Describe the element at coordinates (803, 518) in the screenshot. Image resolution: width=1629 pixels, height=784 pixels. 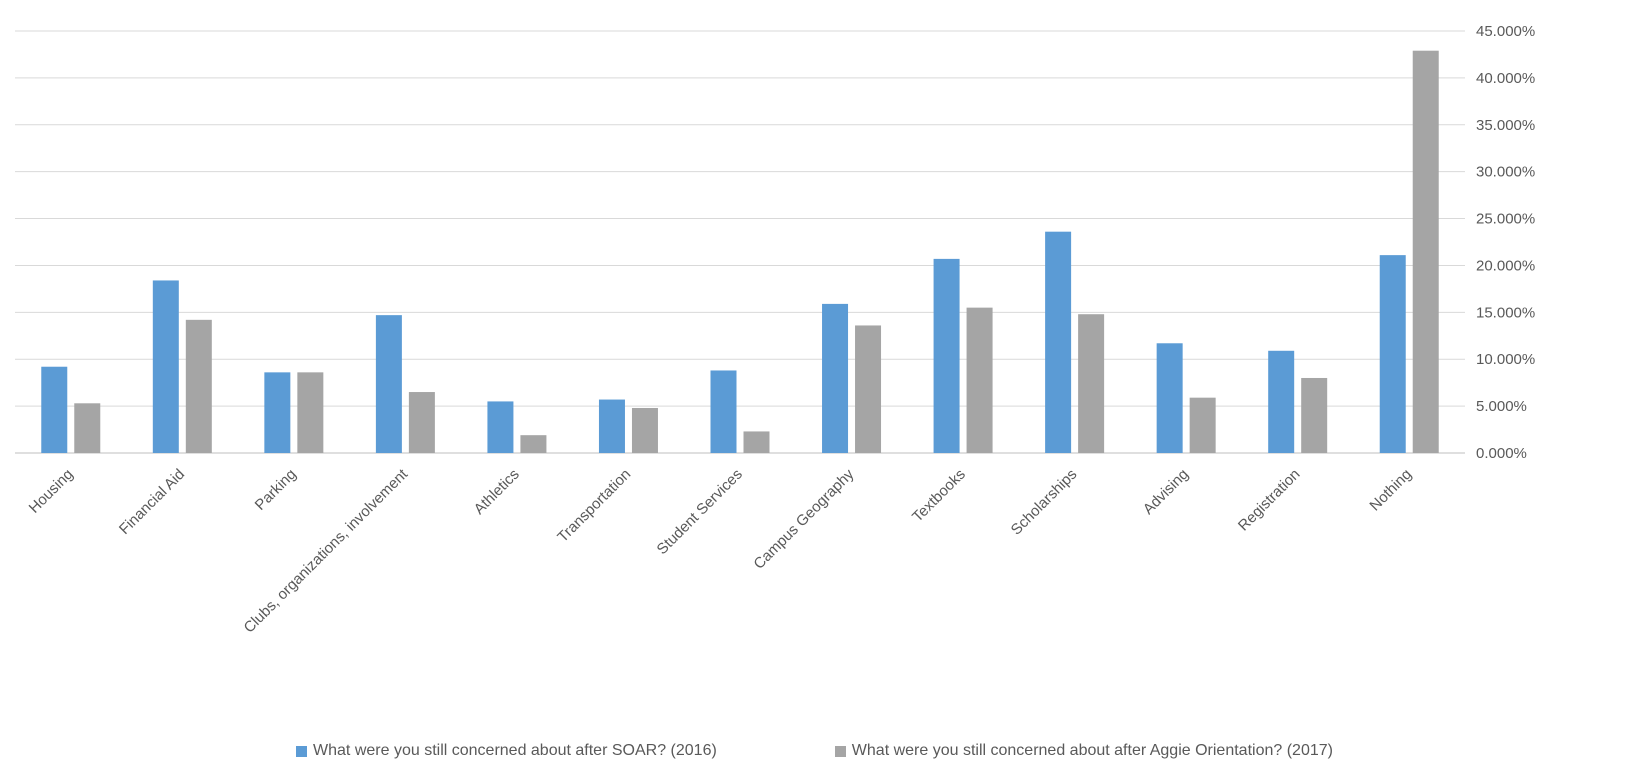
I see `x-category-label: Campus Geography` at that location.